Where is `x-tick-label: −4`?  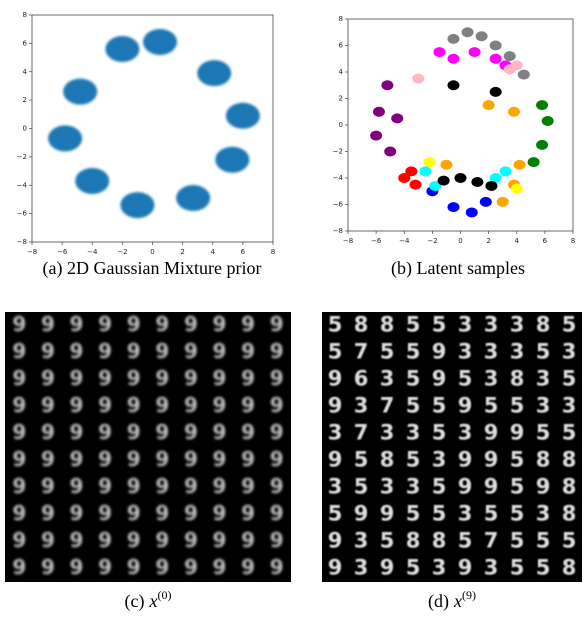 x-tick-label: −4 is located at coordinates (92, 252).